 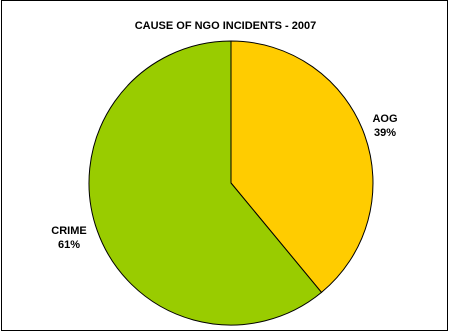 I want to click on slice-label-crime: CRIME, so click(x=68, y=231).